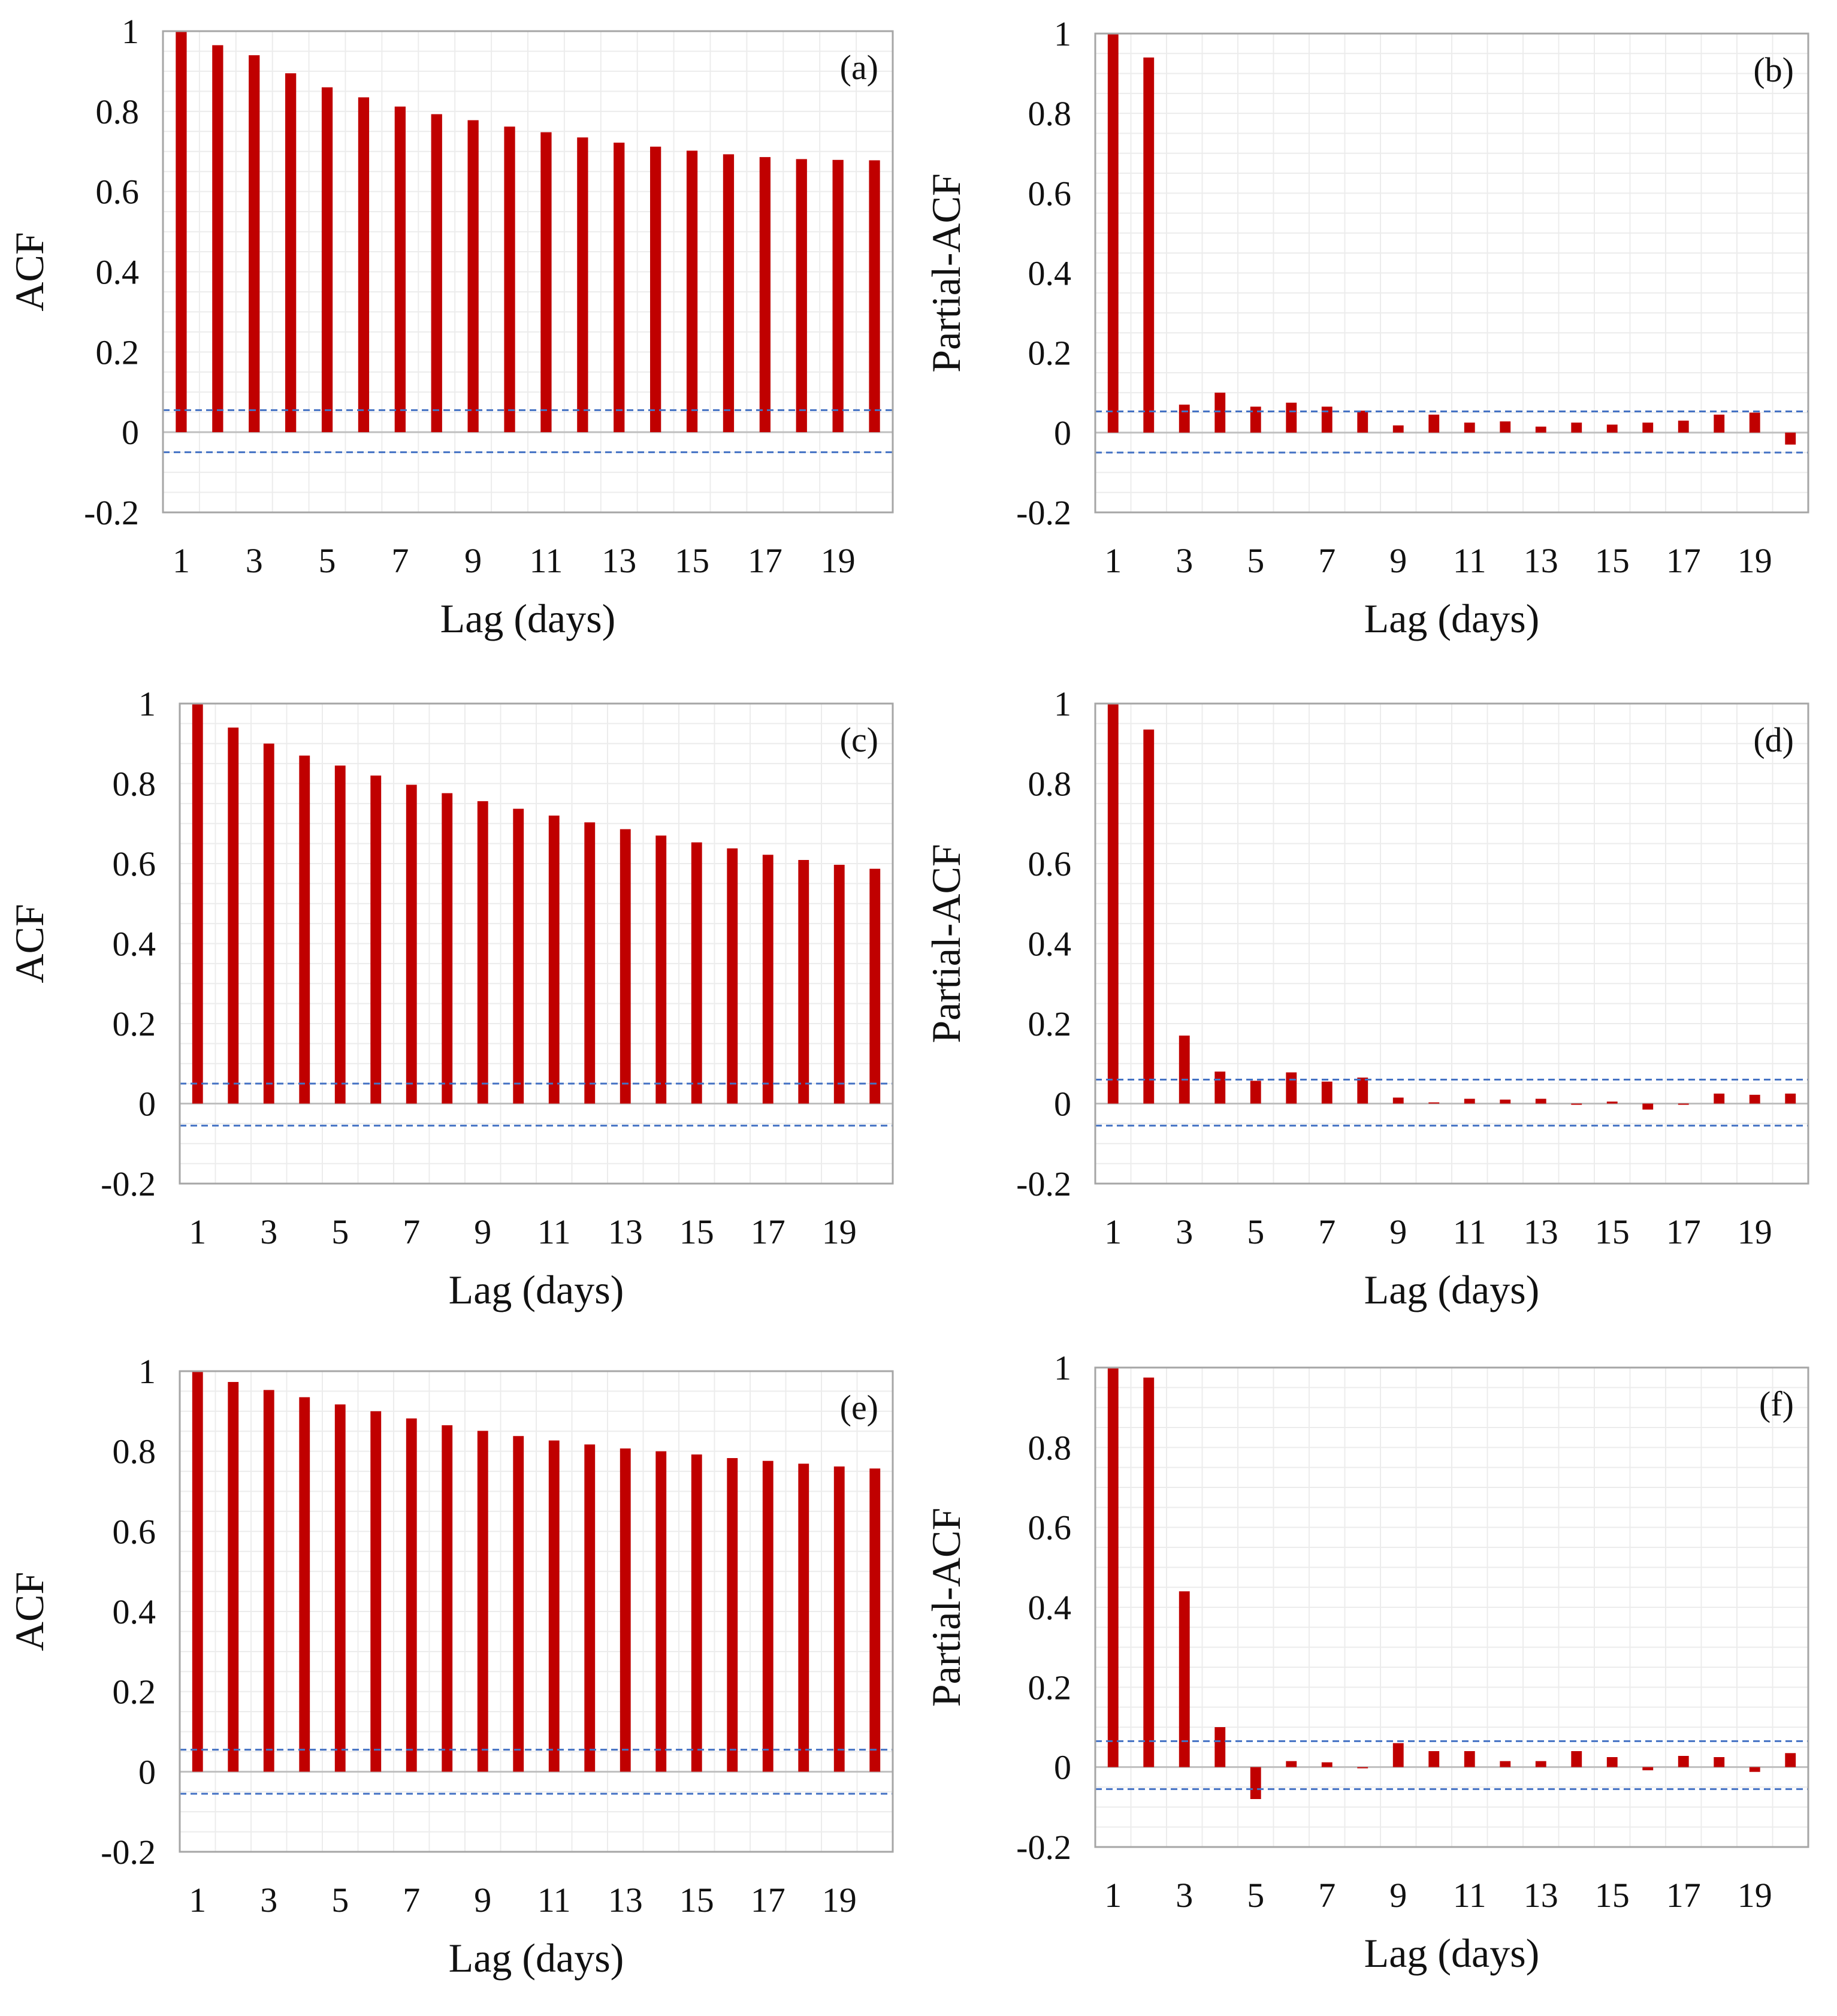 Image resolution: width=1837 pixels, height=2016 pixels. Describe the element at coordinates (528, 618) in the screenshot. I see `x-axis-title: Lag (days)` at that location.